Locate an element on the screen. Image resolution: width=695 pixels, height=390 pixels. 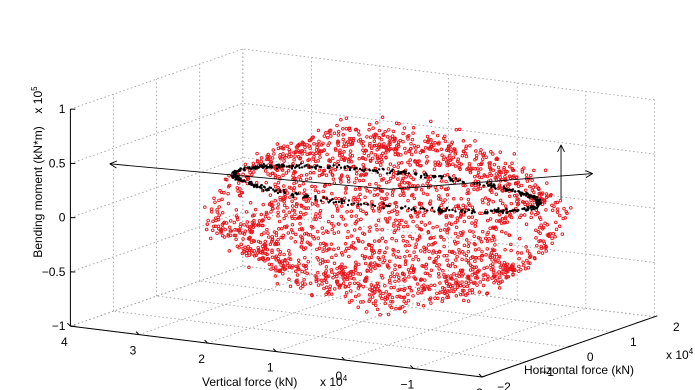
y-direction-arrow is located at coordinates (491, 181).